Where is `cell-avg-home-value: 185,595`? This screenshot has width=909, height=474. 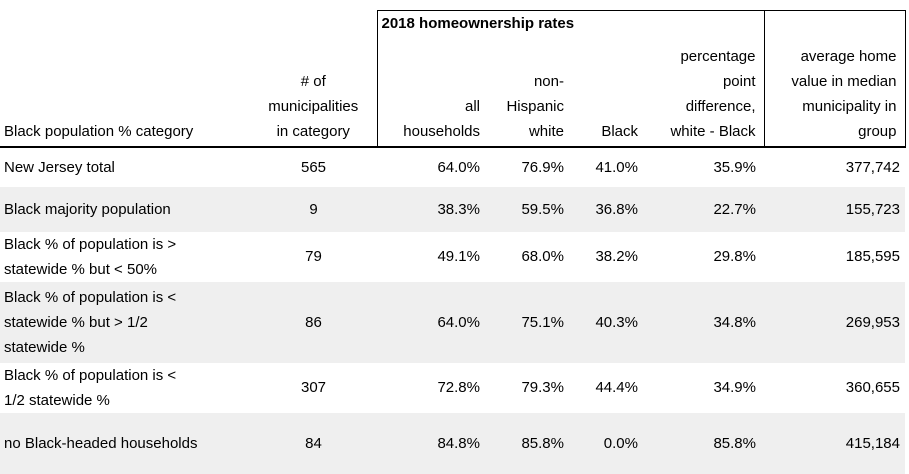
cell-avg-home-value: 185,595 is located at coordinates (872, 256).